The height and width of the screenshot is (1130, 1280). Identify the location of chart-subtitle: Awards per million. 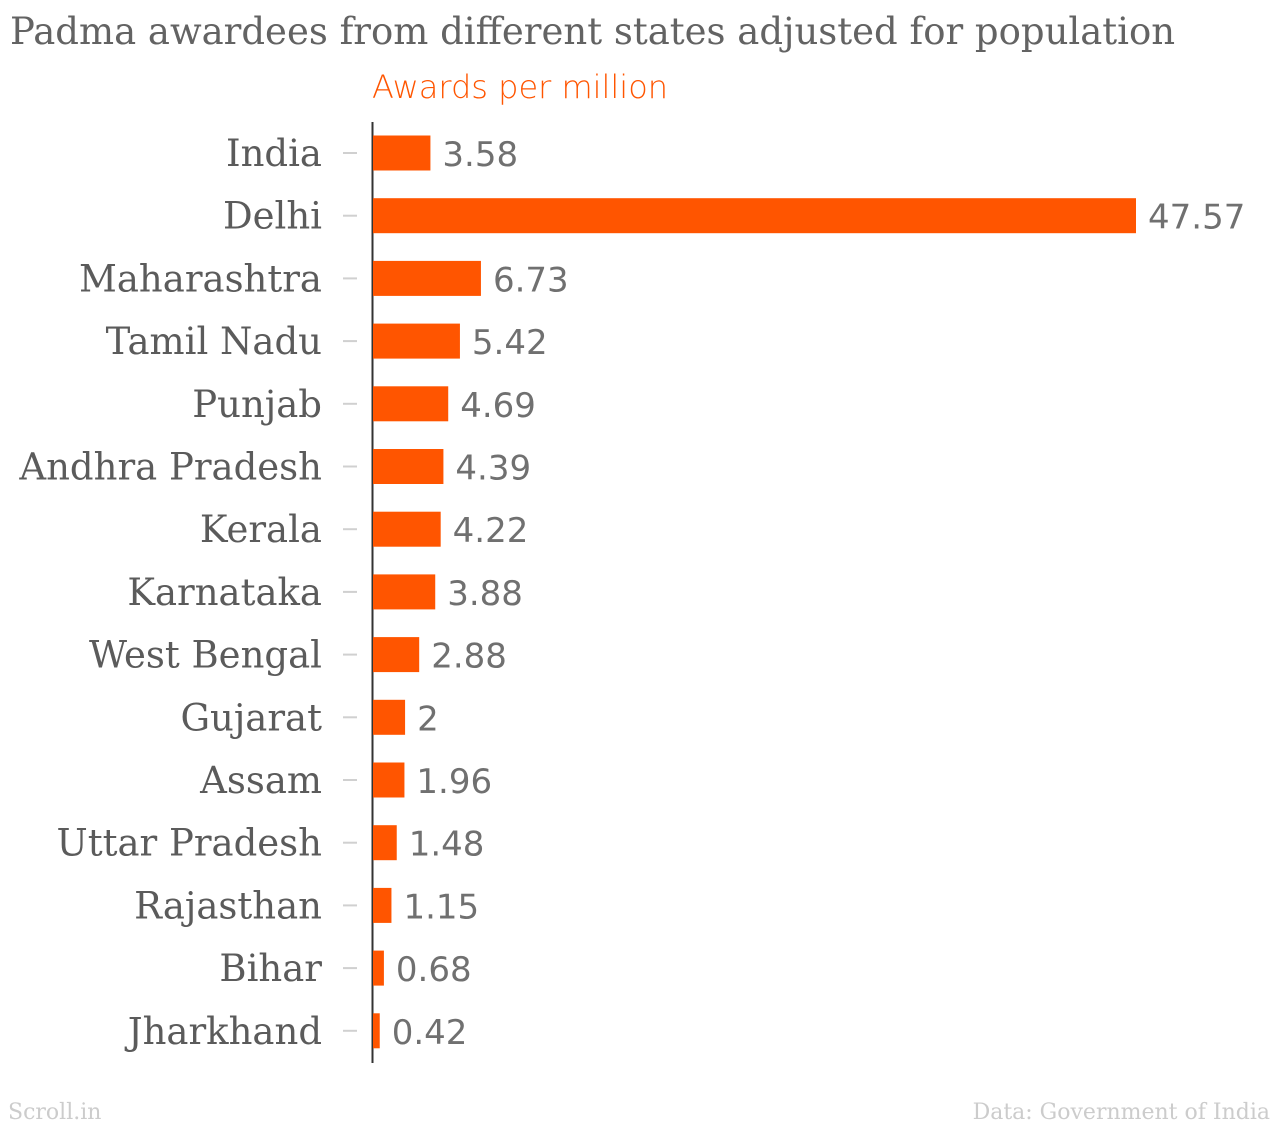
(520, 87).